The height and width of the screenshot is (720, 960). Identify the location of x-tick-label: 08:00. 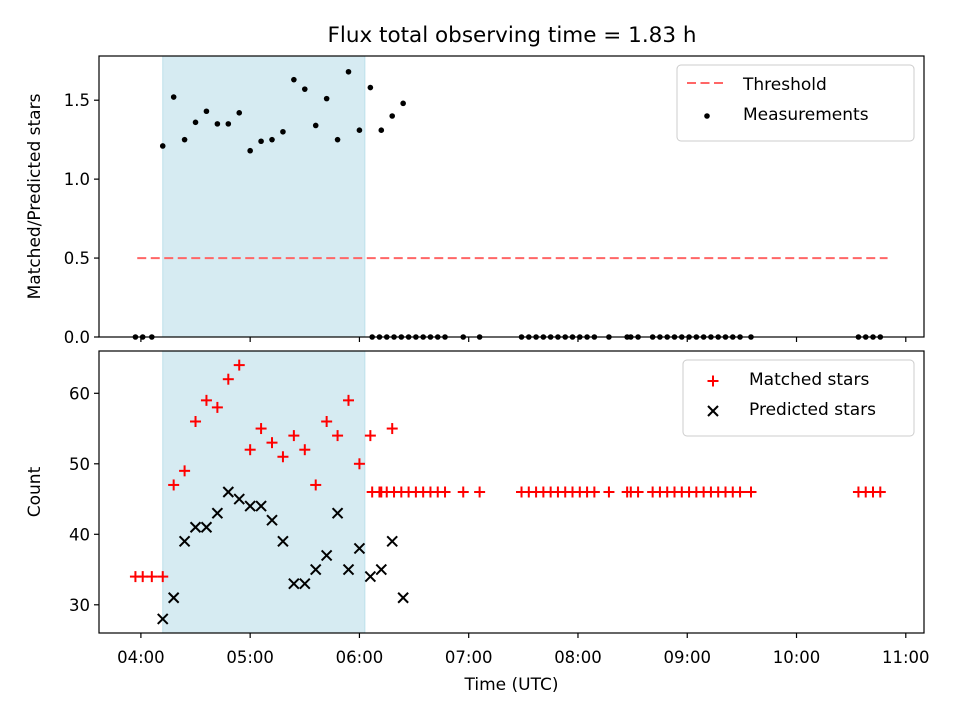
(578, 657).